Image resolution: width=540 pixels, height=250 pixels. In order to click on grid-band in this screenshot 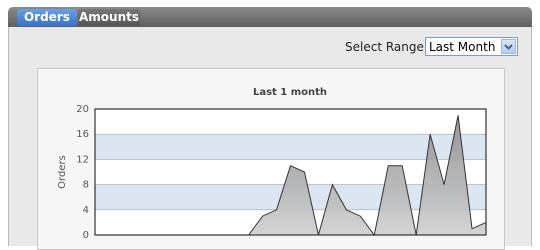, I will do `click(290, 147)`.